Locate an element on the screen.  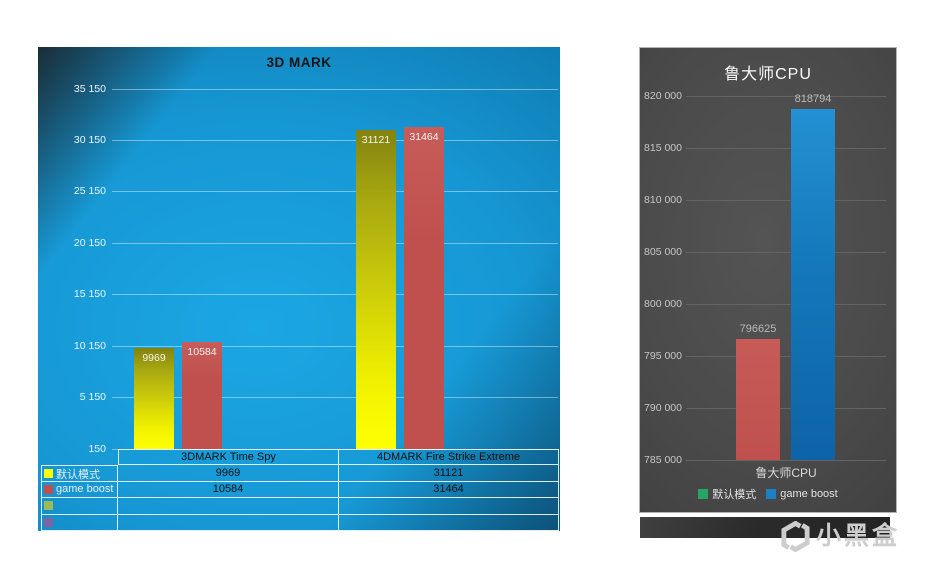
y-axis-tick-label: 5 150 is located at coordinates (92, 397).